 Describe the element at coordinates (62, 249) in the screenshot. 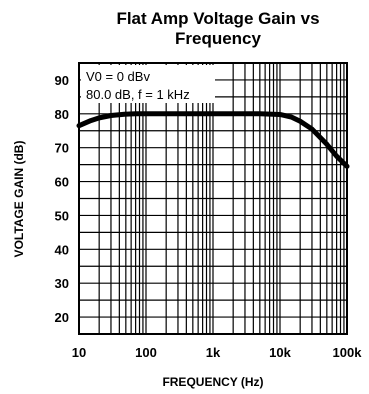

I see `y-tick-label: 40` at that location.